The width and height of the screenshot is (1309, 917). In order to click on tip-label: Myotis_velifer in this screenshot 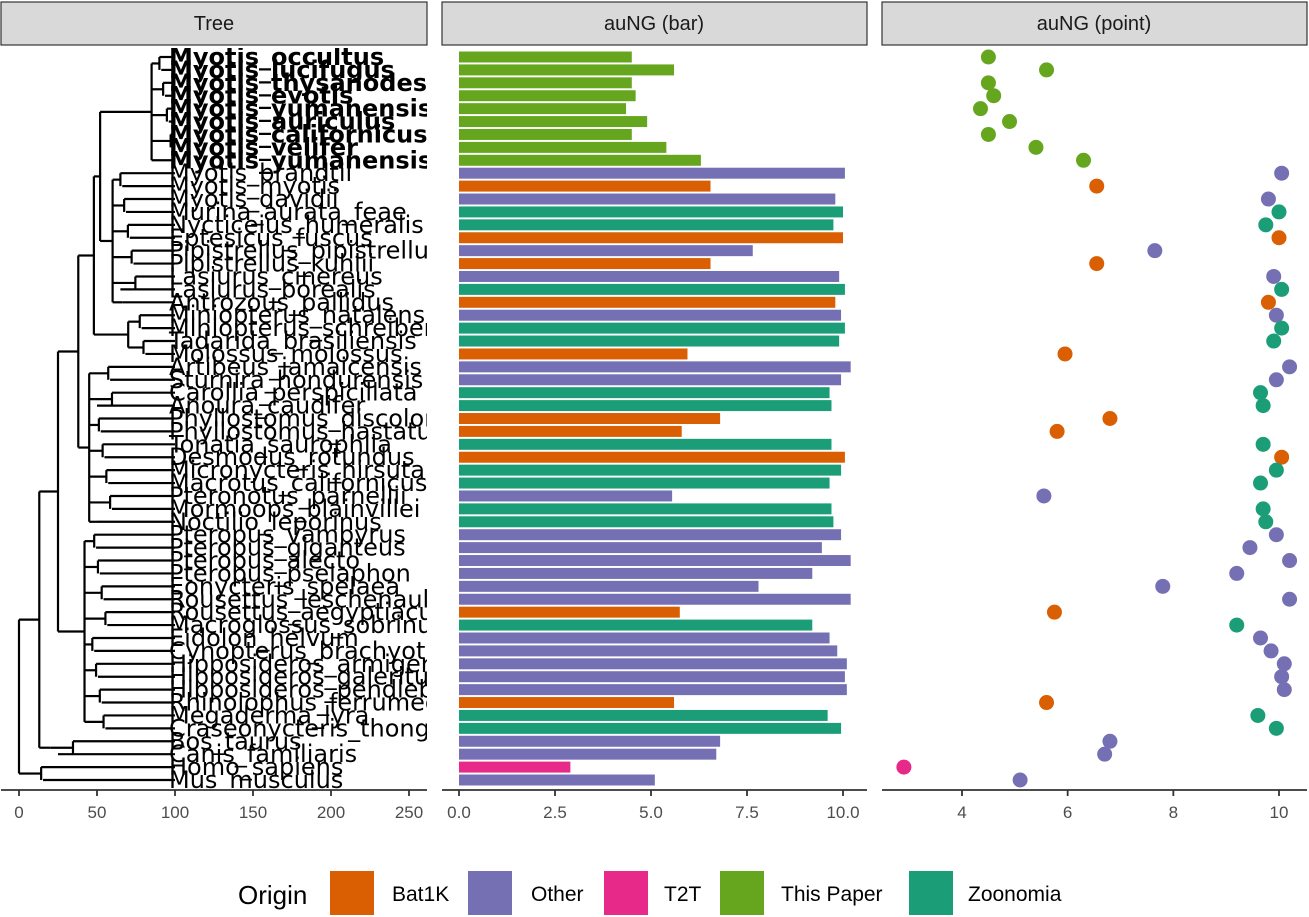, I will do `click(263, 147)`.